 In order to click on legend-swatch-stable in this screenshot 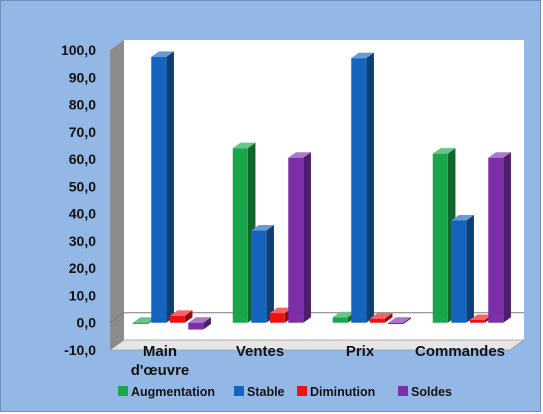, I will do `click(239, 391)`.